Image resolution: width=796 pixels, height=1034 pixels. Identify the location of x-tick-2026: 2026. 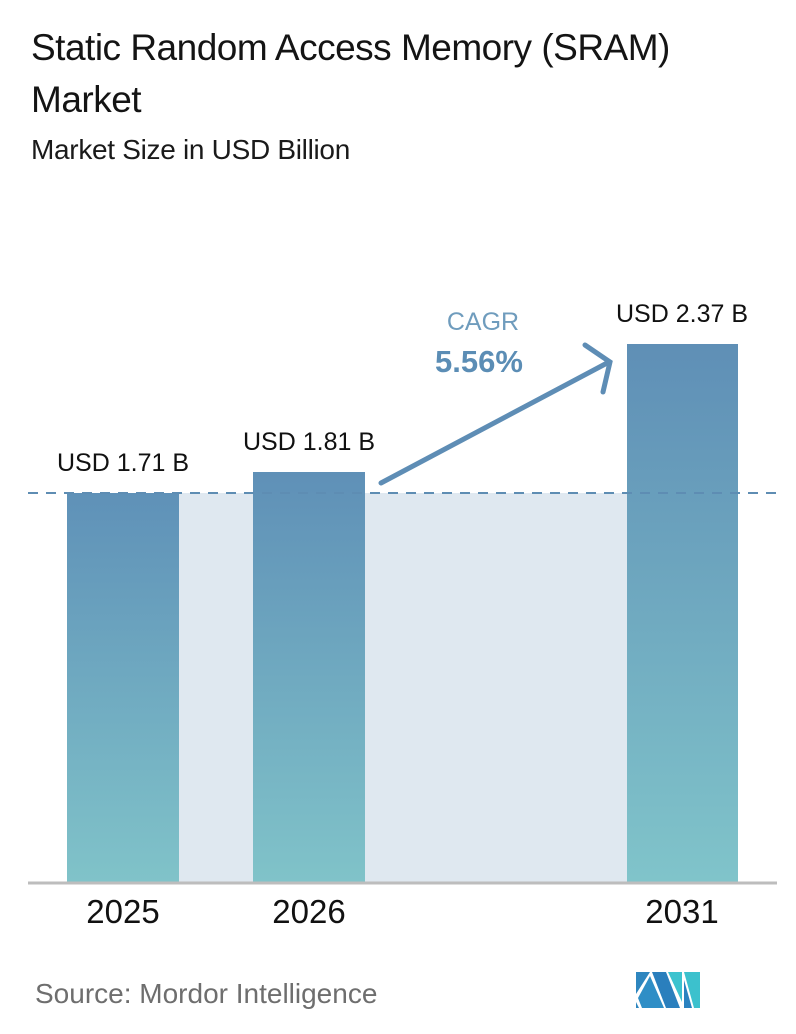
(309, 911).